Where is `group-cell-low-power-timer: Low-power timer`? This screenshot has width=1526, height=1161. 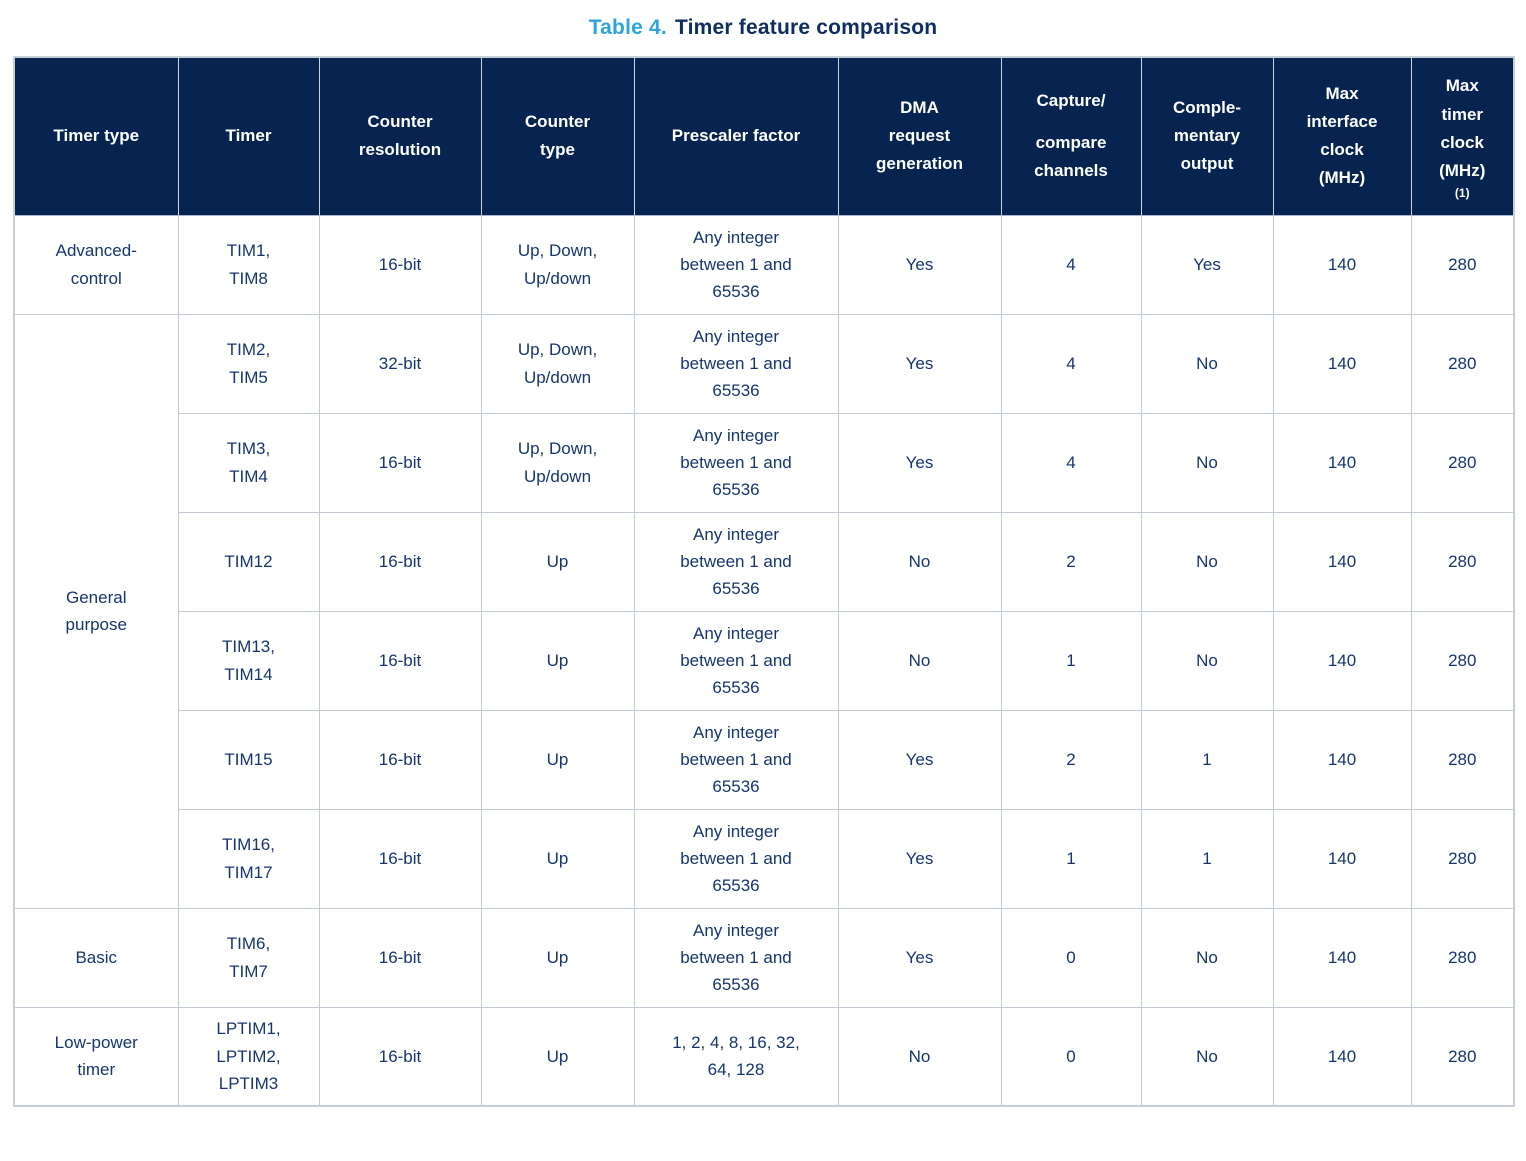 group-cell-low-power-timer: Low-power timer is located at coordinates (96, 1056).